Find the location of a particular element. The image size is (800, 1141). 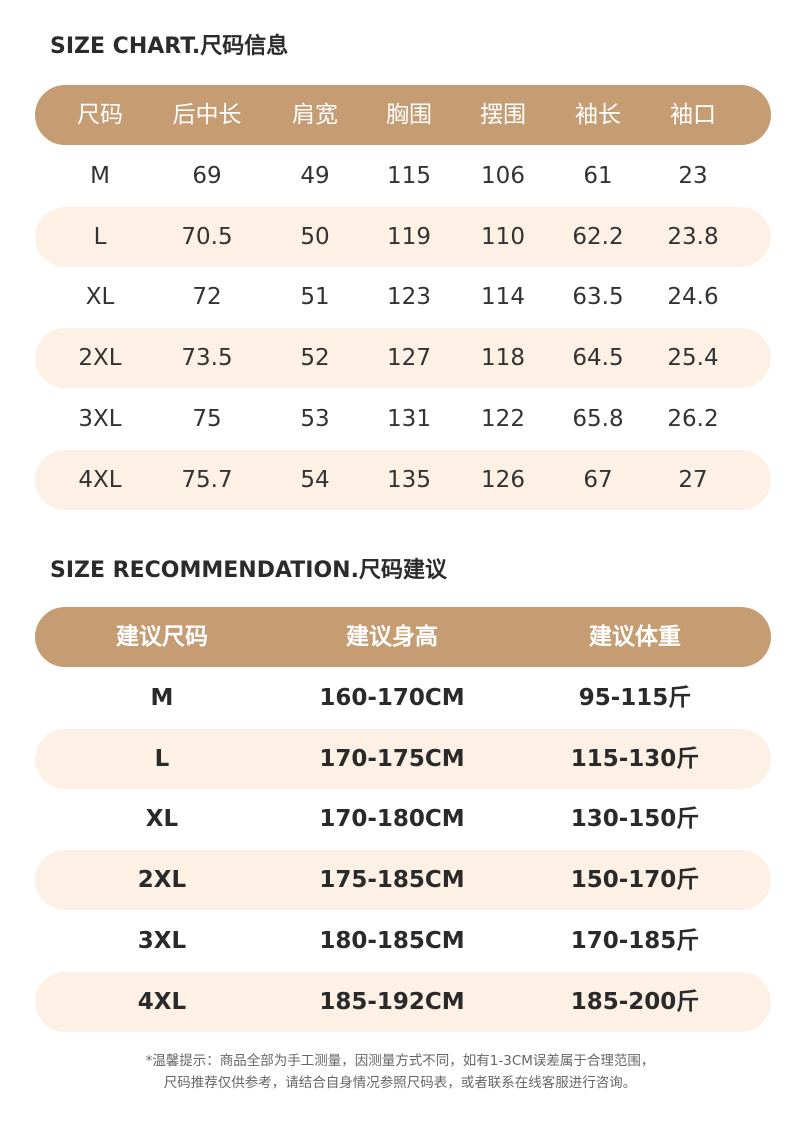

table-row: 3XL 75 53 131 122 65.8 26.2 is located at coordinates (403, 419).